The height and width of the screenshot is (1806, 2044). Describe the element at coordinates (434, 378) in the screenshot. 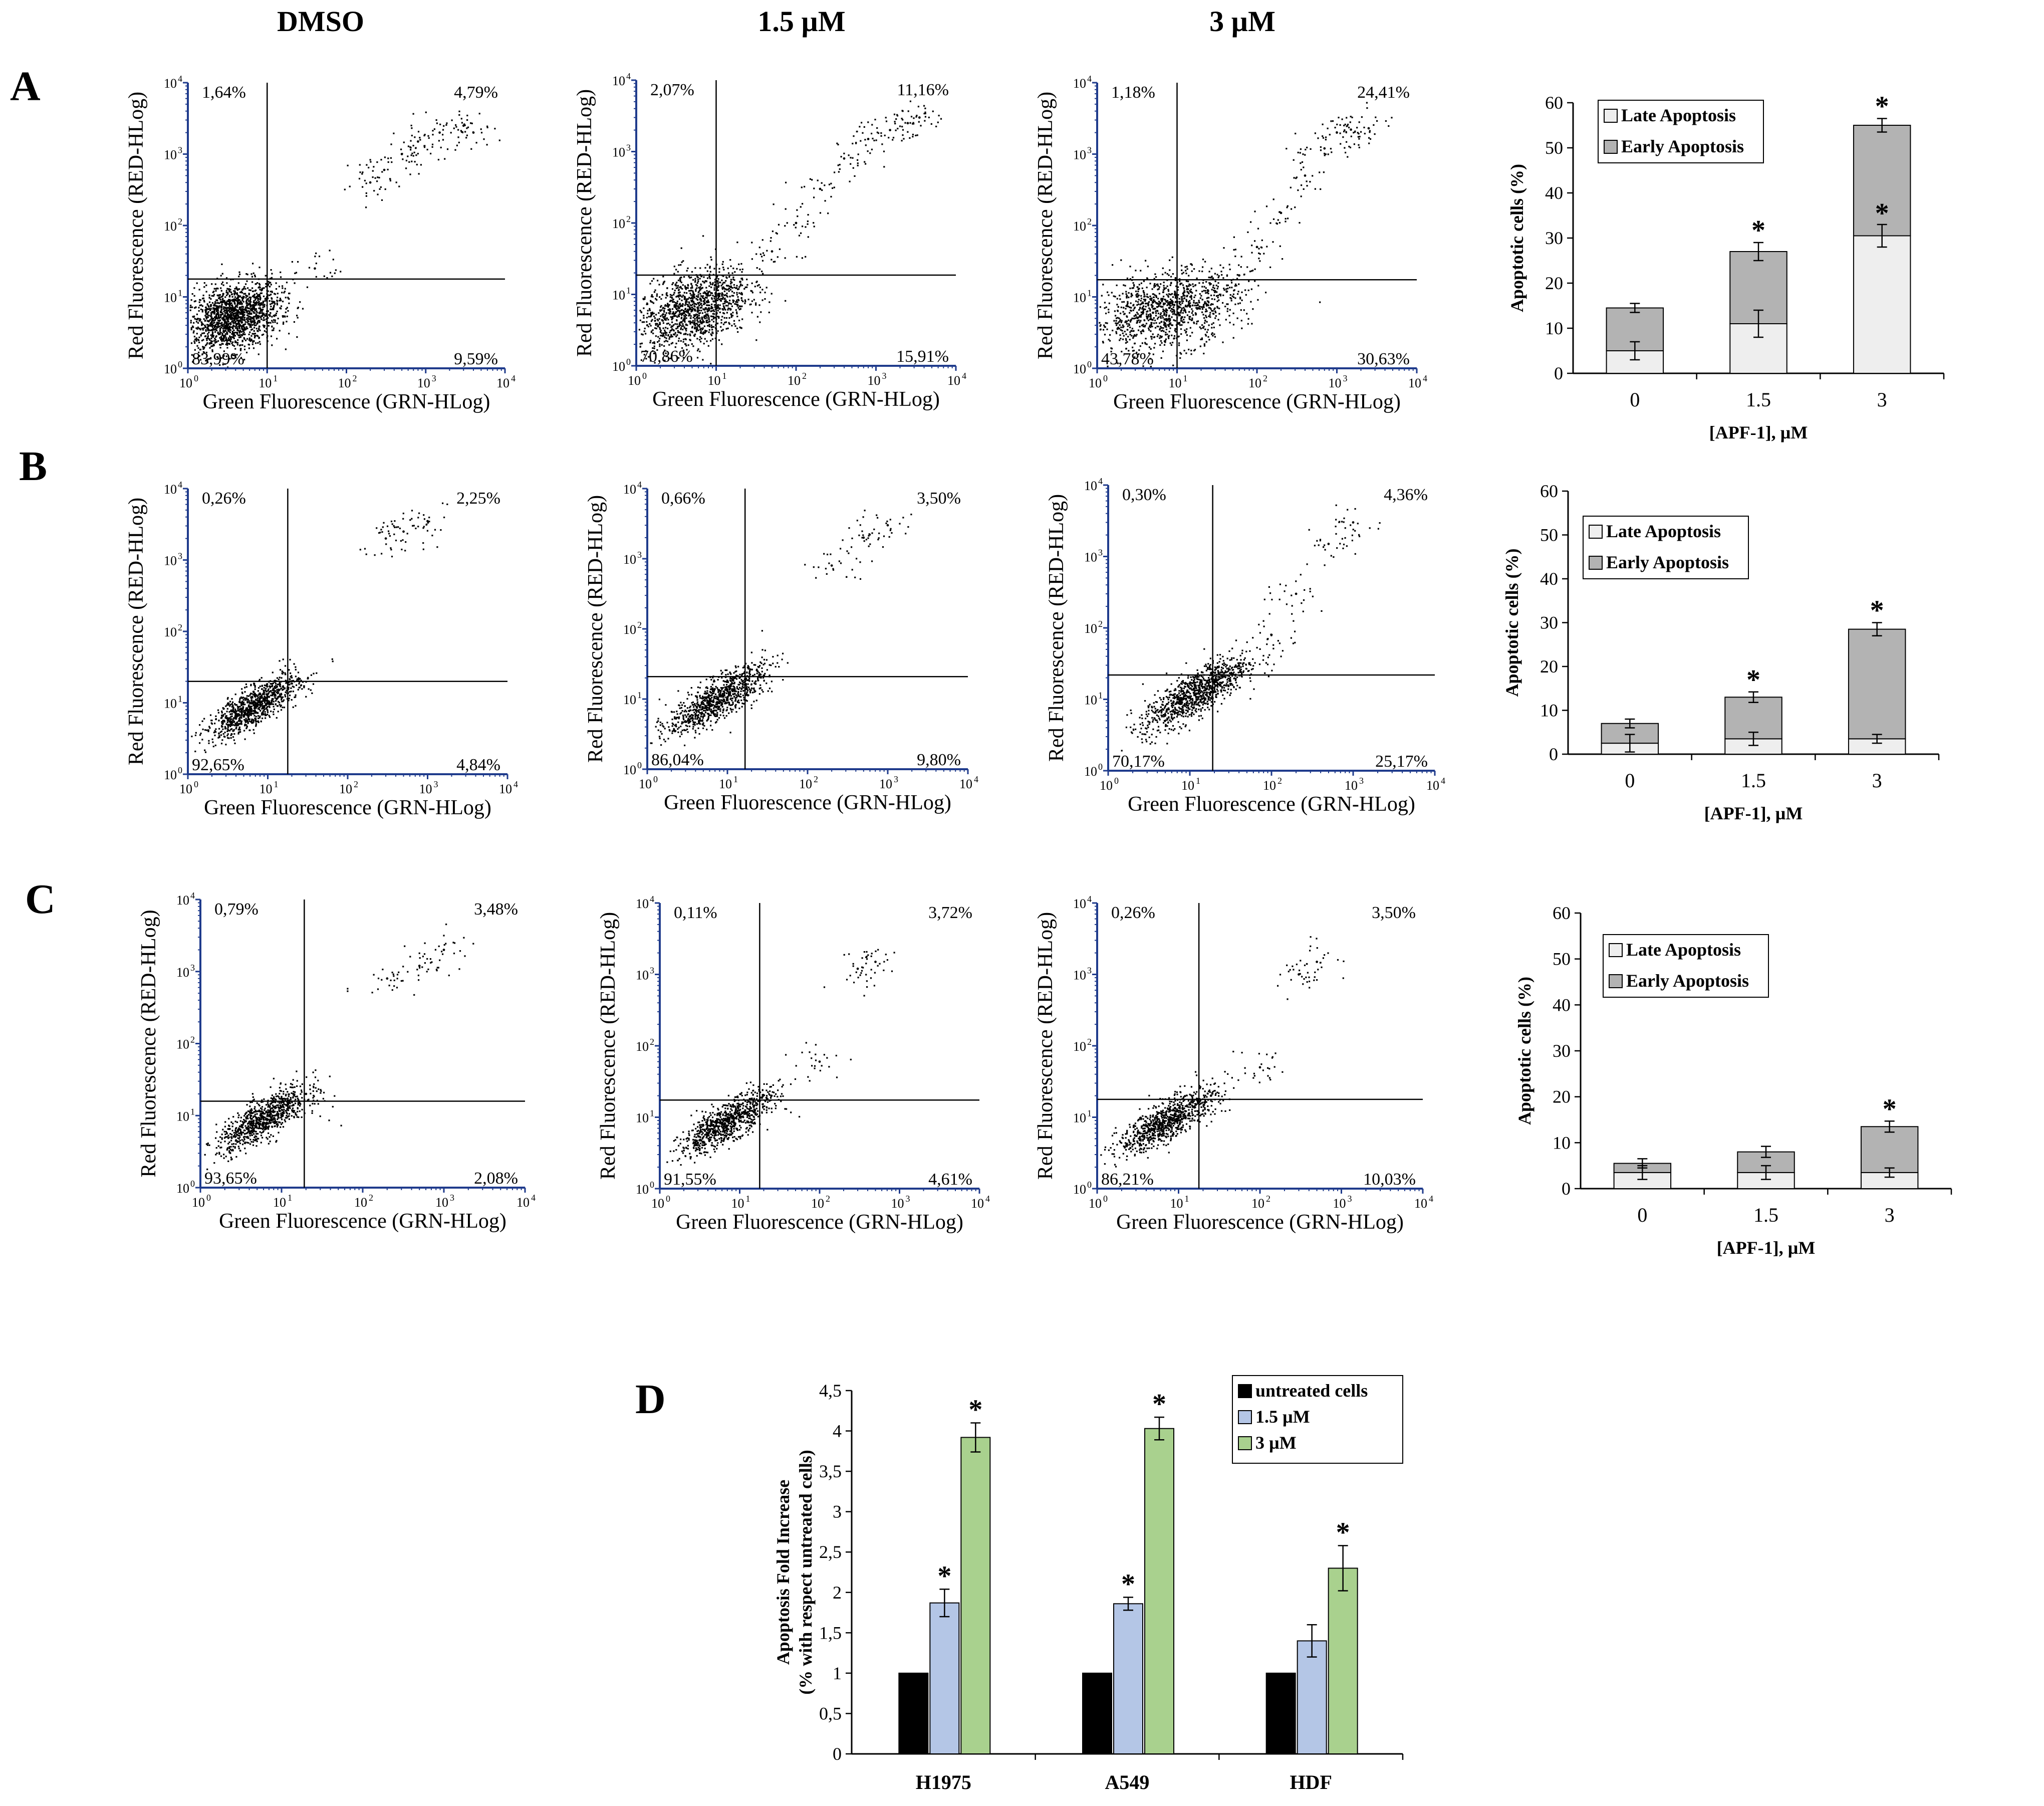

I see `x-tick-exponent: 3` at that location.